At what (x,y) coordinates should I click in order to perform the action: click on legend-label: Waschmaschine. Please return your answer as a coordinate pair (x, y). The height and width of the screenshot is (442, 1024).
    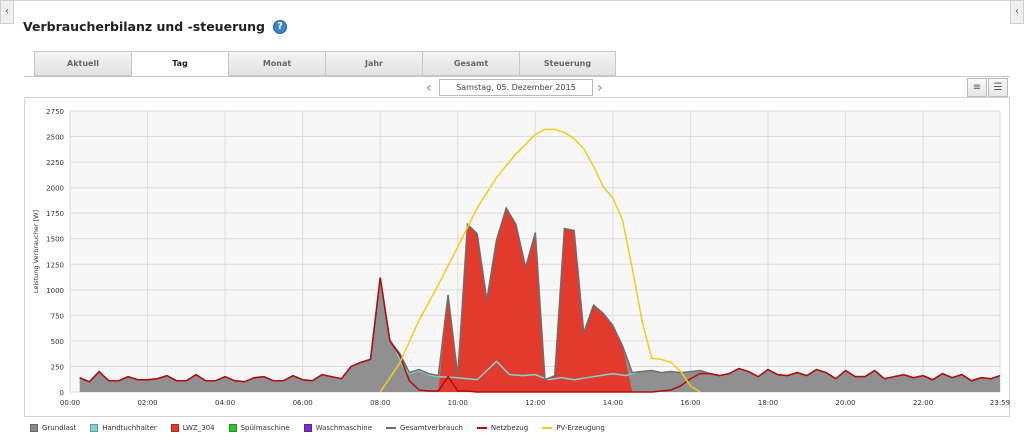
    Looking at the image, I should click on (344, 428).